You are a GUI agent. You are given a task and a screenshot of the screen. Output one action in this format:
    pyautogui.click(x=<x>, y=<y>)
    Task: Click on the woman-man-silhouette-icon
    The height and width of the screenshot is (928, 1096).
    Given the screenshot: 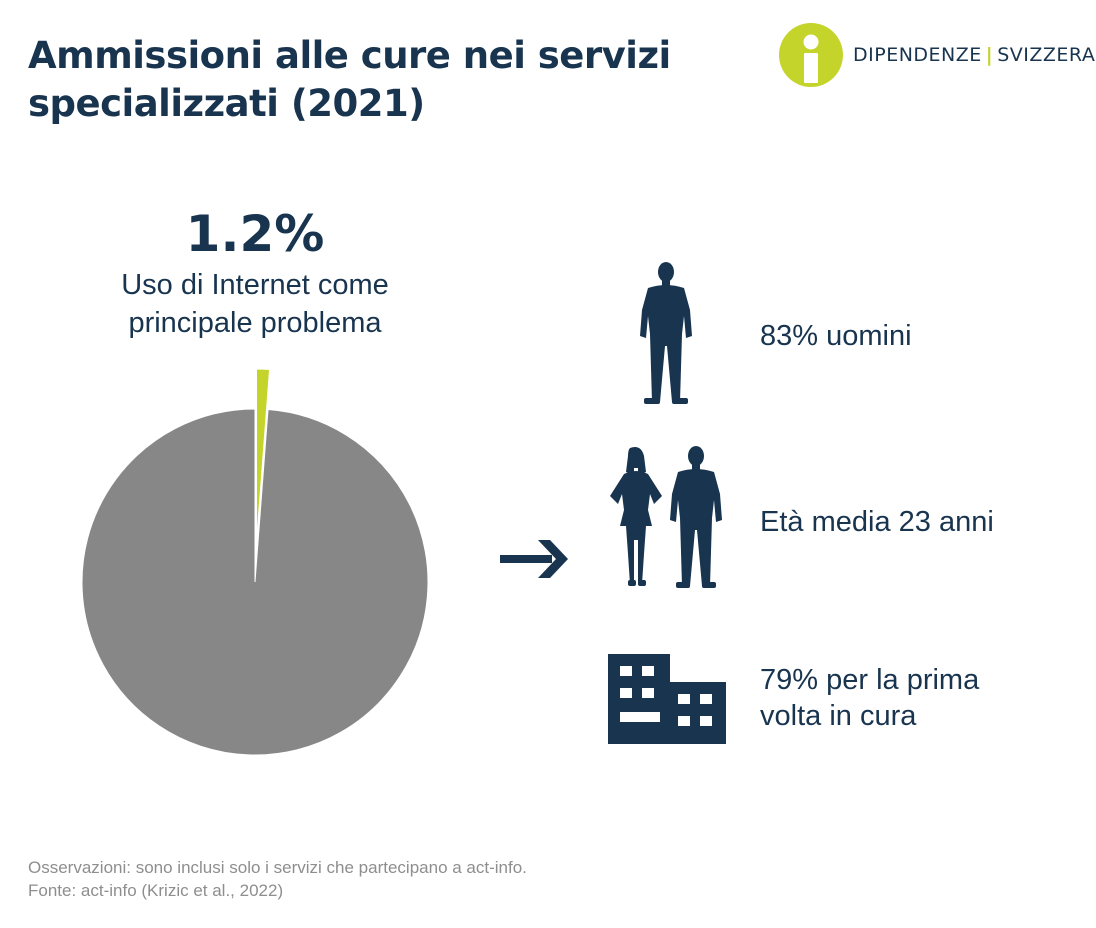 What is the action you would take?
    pyautogui.click(x=666, y=517)
    